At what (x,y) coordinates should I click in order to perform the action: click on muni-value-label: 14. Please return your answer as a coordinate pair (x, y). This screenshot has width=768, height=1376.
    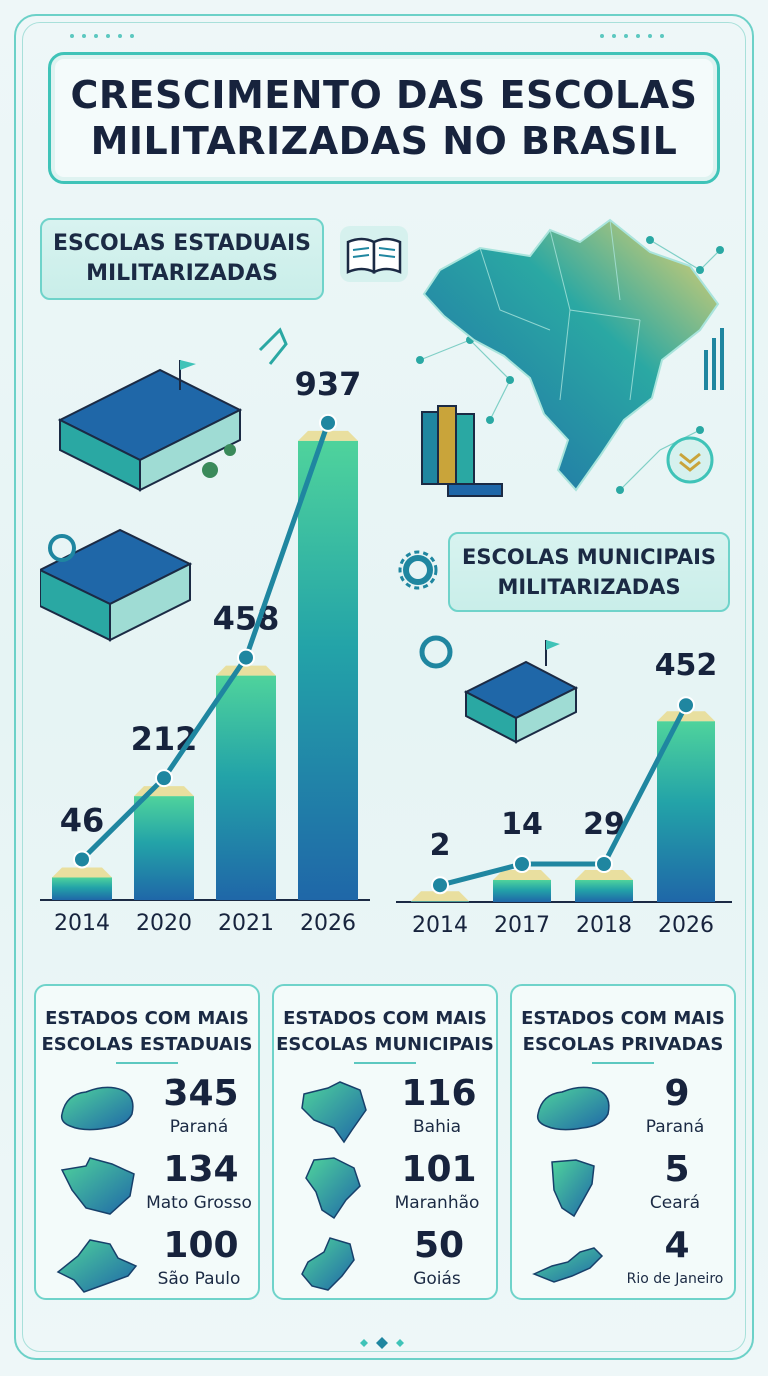
    Looking at the image, I should click on (522, 824).